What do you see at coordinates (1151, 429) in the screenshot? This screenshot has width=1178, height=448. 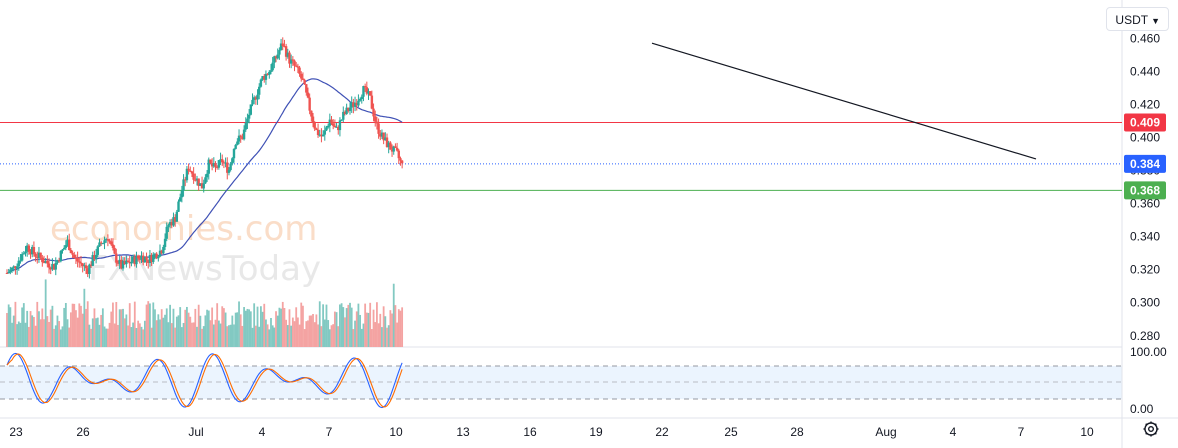 I see `gear-icon` at bounding box center [1151, 429].